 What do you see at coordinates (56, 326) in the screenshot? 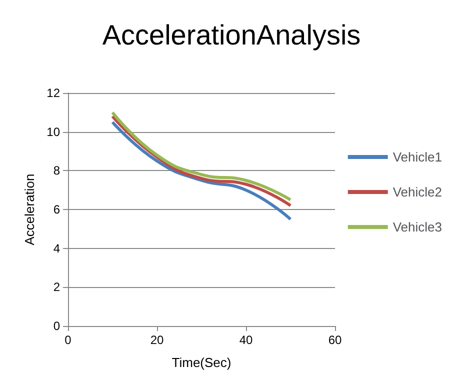
I see `y-tick-label: 0` at bounding box center [56, 326].